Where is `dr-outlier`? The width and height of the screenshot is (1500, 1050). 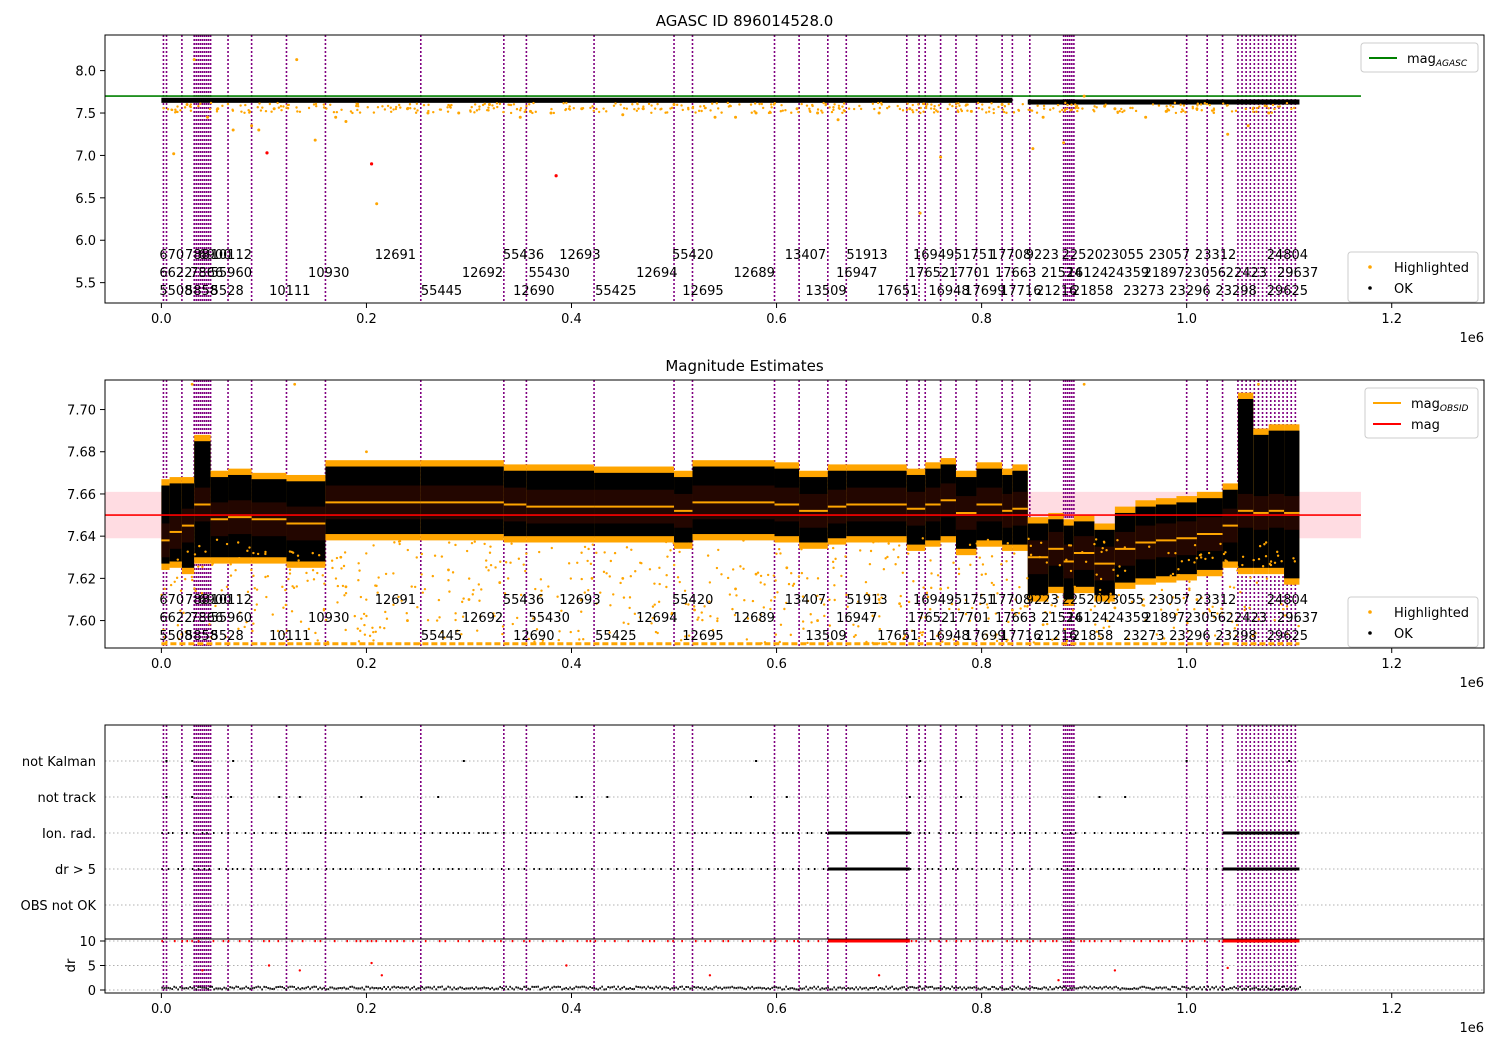
dr-outlier is located at coordinates (269, 965).